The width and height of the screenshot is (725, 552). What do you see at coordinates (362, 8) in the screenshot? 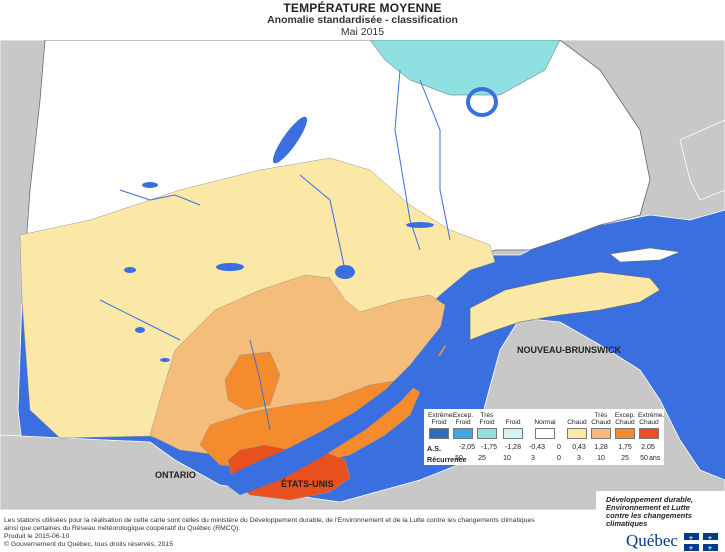
I see `map-title: TEMPÉRATURE MOYENNE` at bounding box center [362, 8].